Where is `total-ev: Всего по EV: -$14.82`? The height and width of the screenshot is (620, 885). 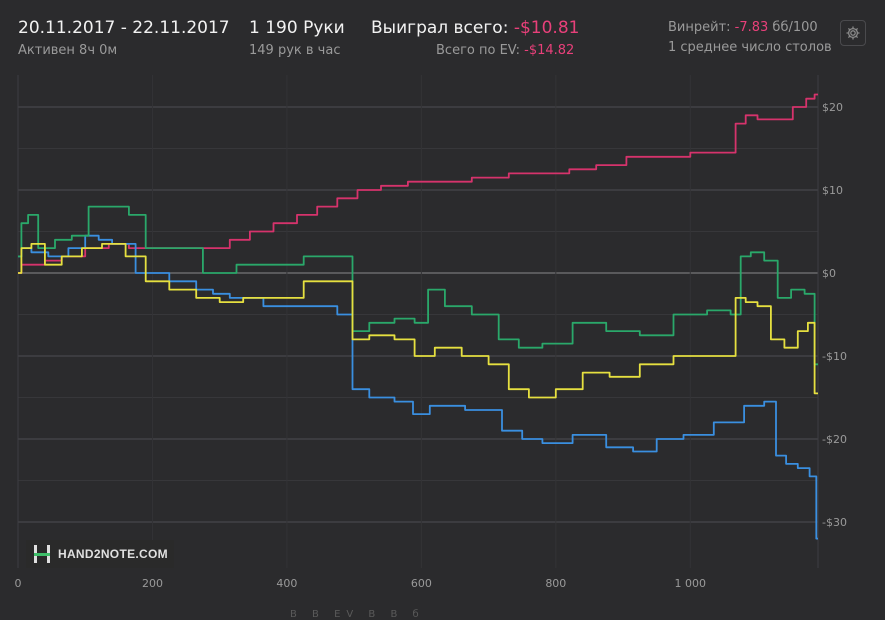
total-ev: Всего по EV: -$14.82 is located at coordinates (505, 50).